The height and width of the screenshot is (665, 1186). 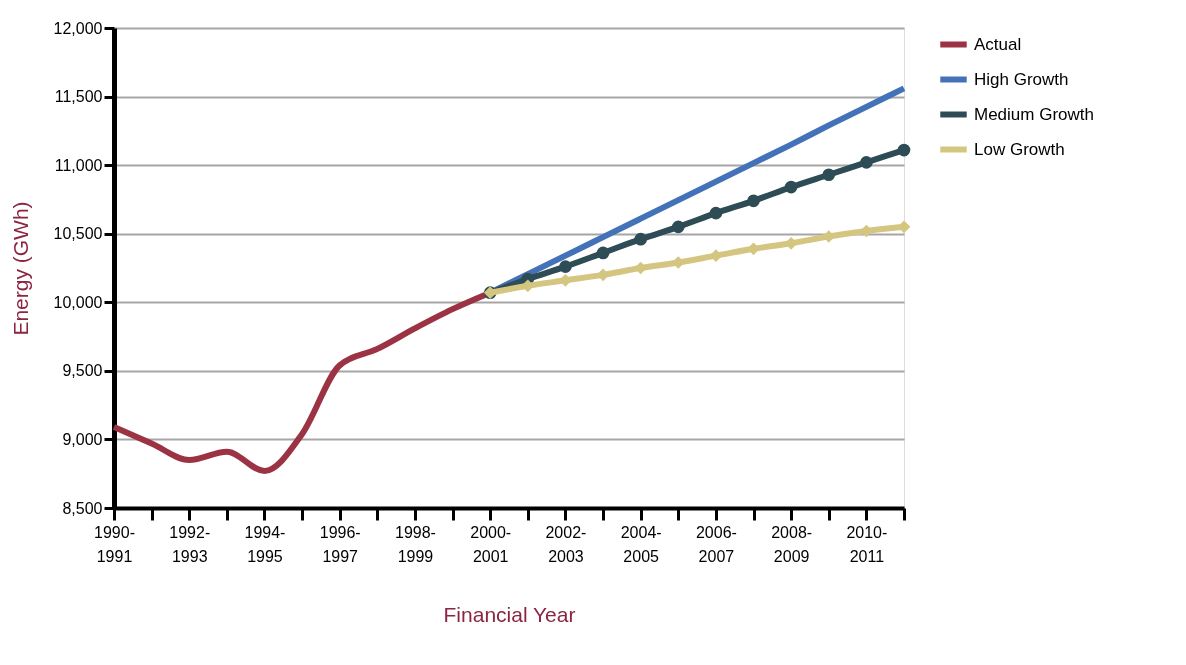 What do you see at coordinates (415, 544) in the screenshot?
I see `x-tick-label: 1998-1999` at bounding box center [415, 544].